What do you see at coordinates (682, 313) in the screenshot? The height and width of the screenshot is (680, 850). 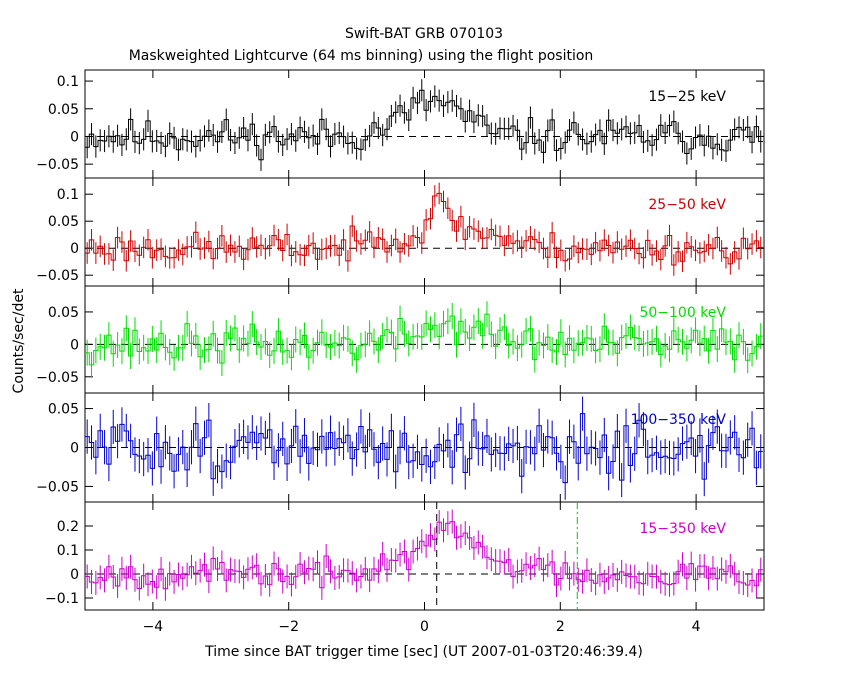 I see `energy-band-label: 50−100 keV` at bounding box center [682, 313].